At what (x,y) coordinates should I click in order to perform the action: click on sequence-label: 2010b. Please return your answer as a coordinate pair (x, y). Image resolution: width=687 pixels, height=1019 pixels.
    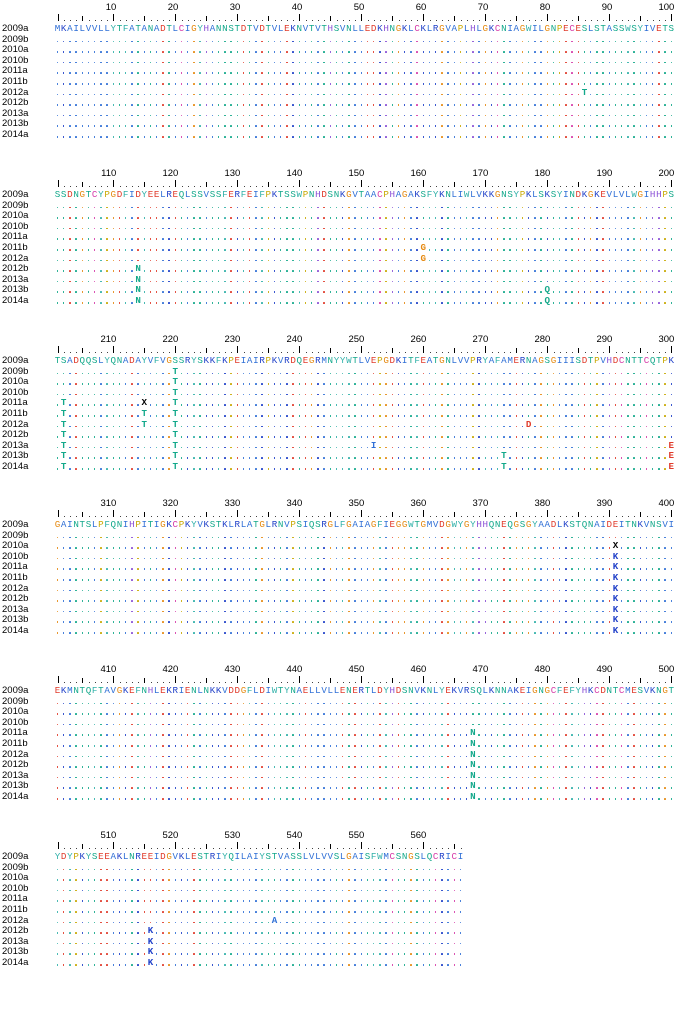
    Looking at the image, I should click on (15, 227).